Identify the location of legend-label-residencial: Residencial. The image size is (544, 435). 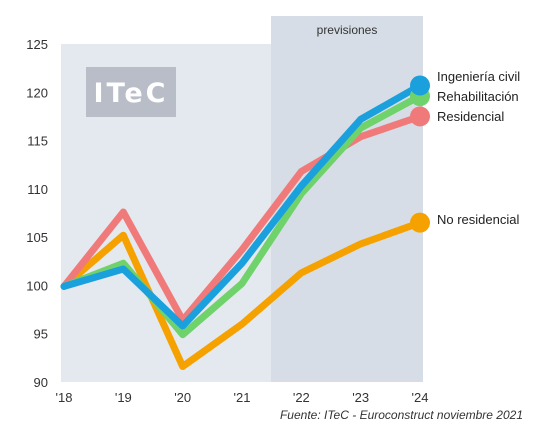
(470, 116).